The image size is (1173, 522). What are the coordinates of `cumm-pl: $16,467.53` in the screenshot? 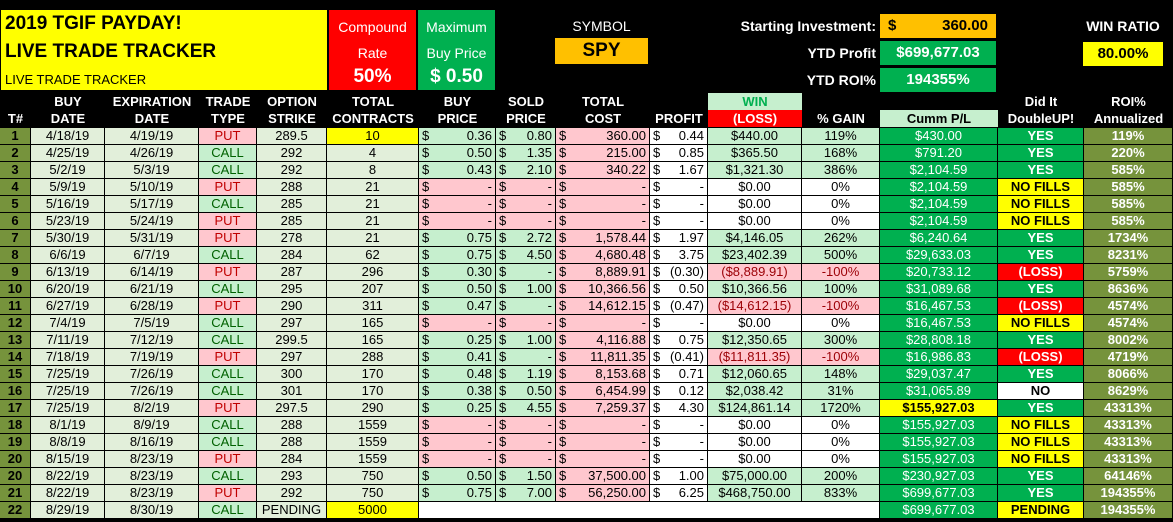 It's located at (938, 323).